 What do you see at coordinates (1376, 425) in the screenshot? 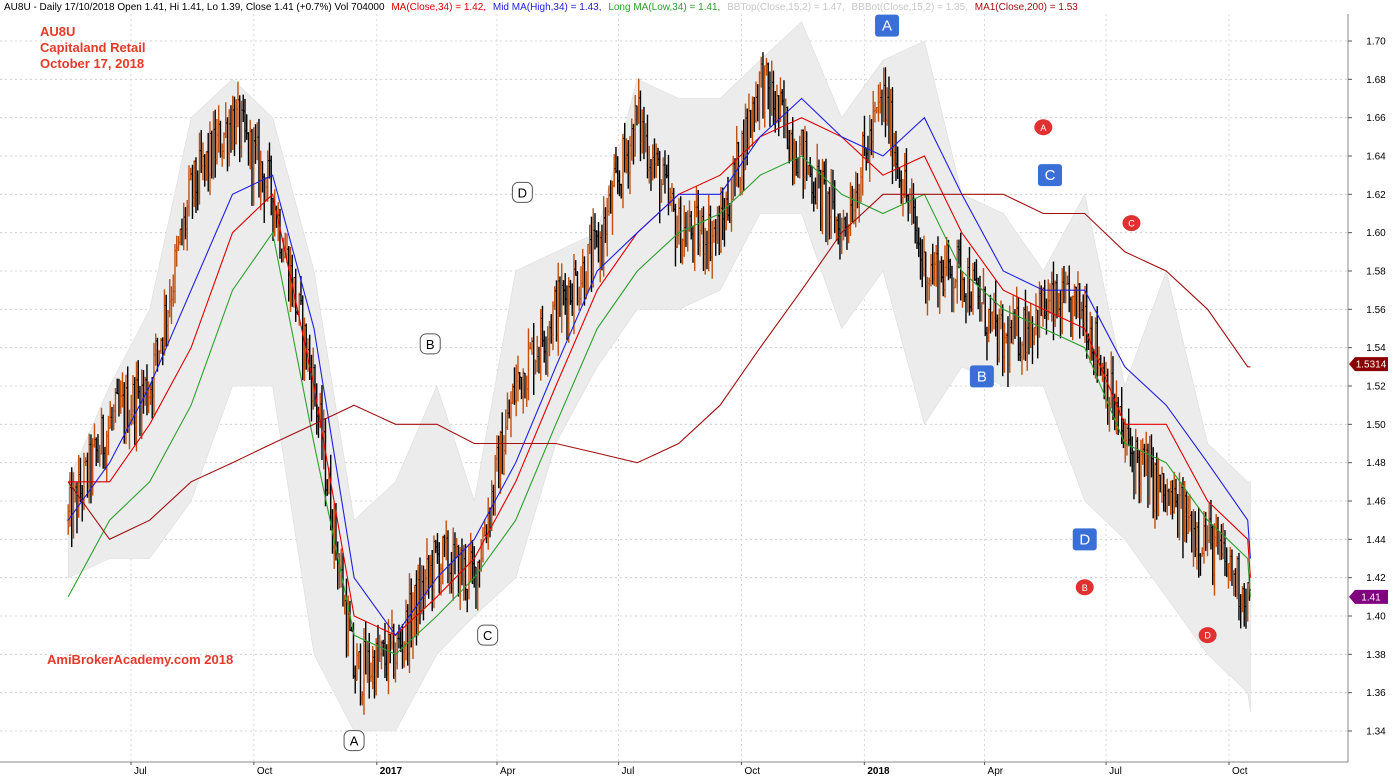
I see `y-tick-label: 1.50` at bounding box center [1376, 425].